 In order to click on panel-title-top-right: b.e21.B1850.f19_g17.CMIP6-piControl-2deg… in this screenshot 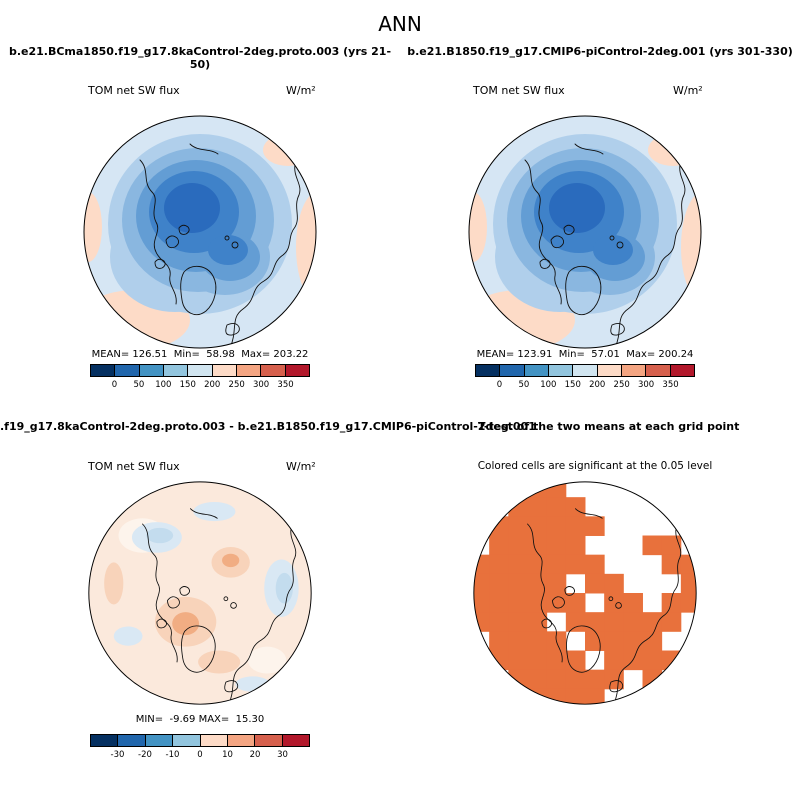, I will do `click(600, 51)`.